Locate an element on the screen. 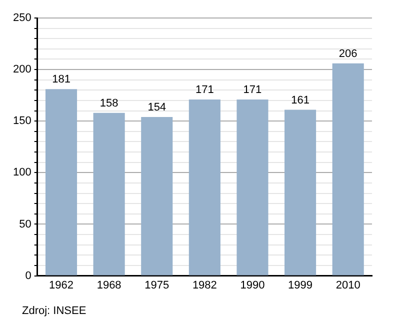  data-label: 206 is located at coordinates (348, 54).